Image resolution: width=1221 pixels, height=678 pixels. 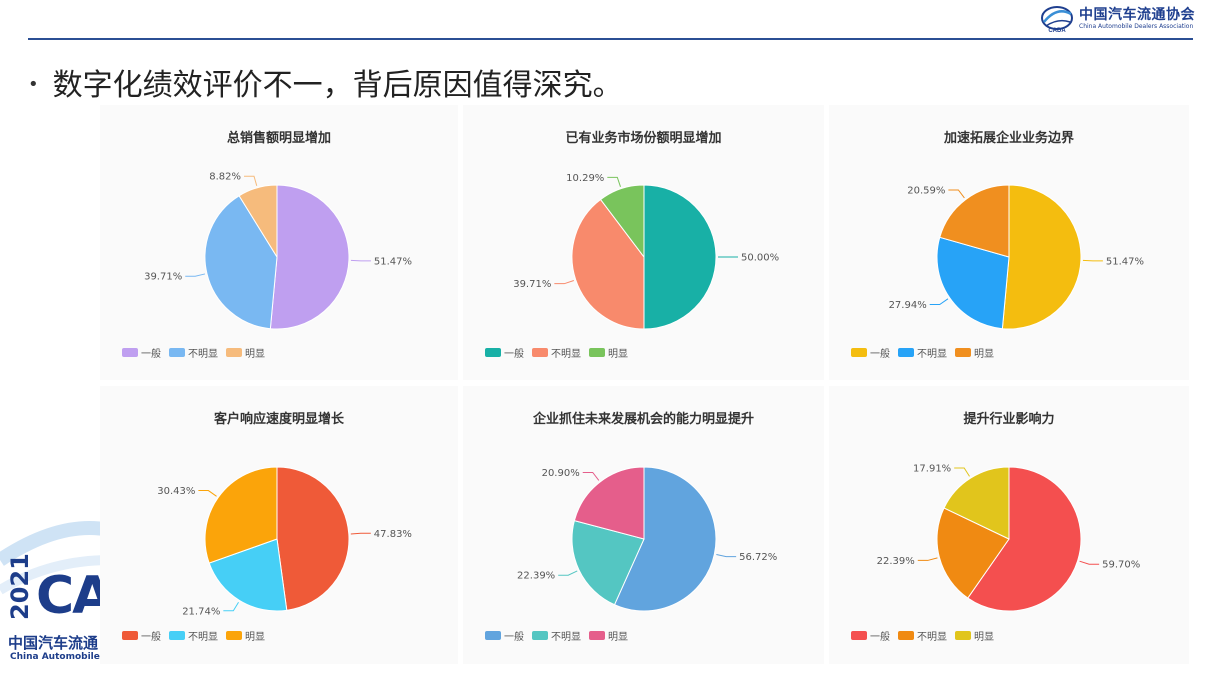 I want to click on chart-panel-industry-influence: 提升行业影响力 59.70% 22.39% 17.91% 一般 不明显 明显, so click(x=1009, y=525).